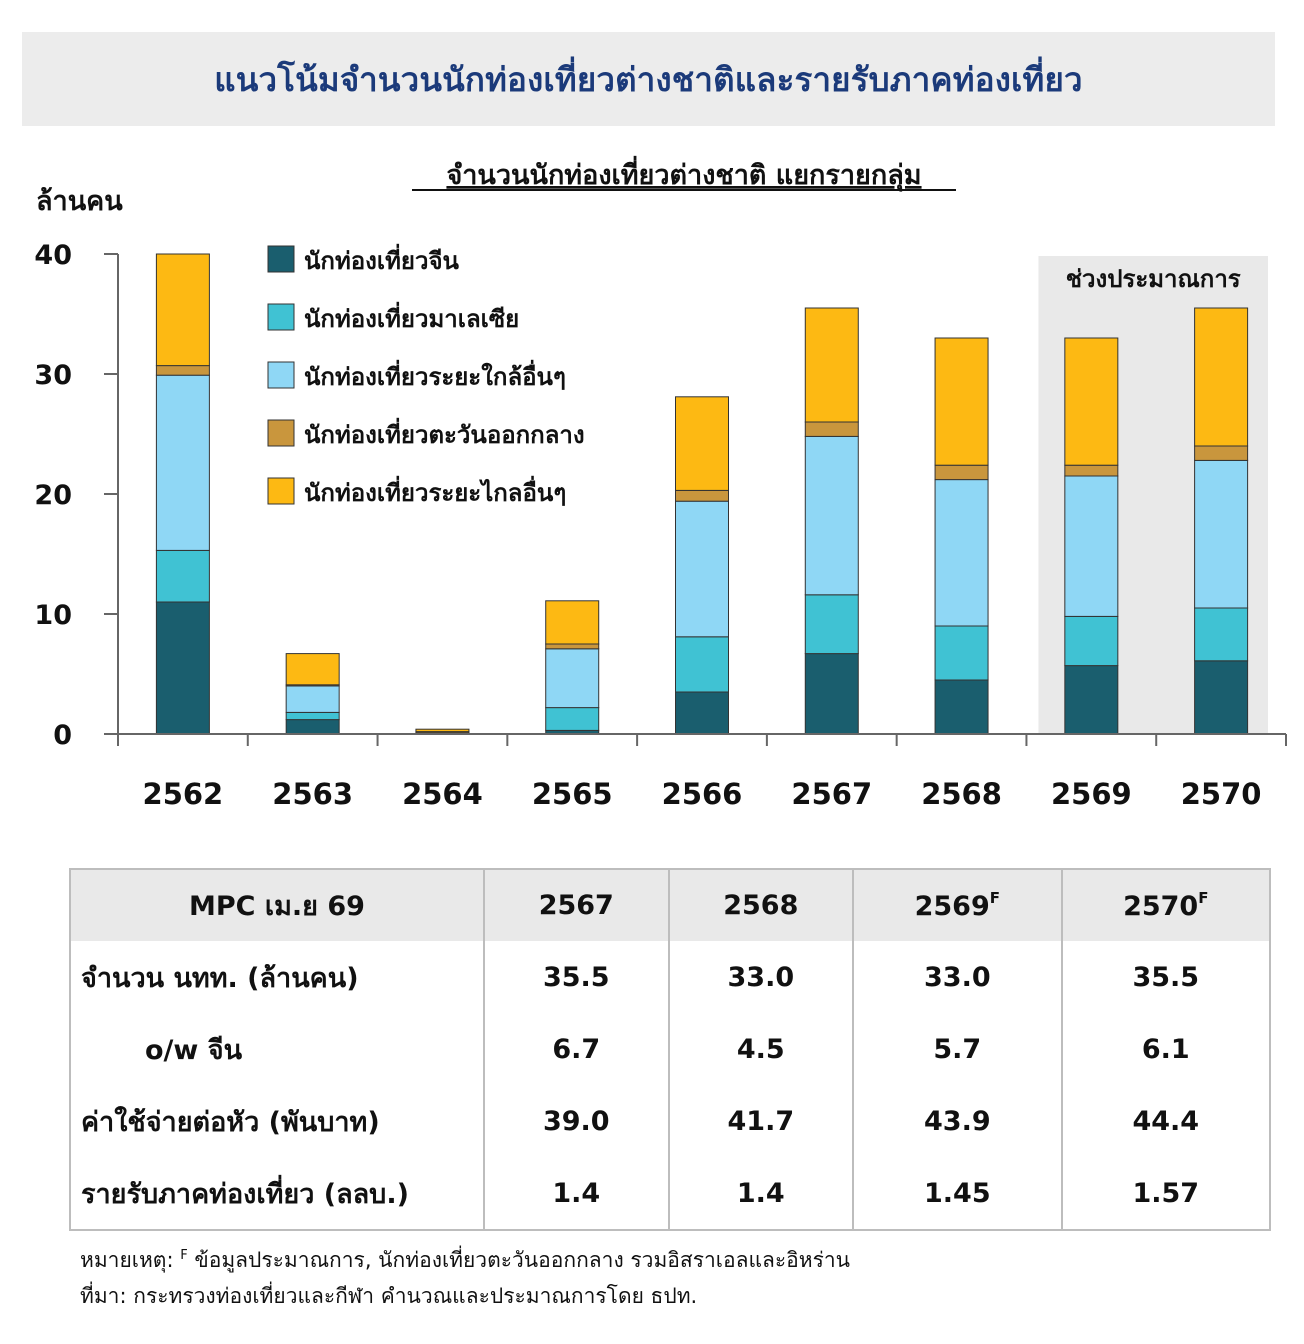 The width and height of the screenshot is (1304, 1344). I want to click on table-cell: 41.7, so click(761, 1121).